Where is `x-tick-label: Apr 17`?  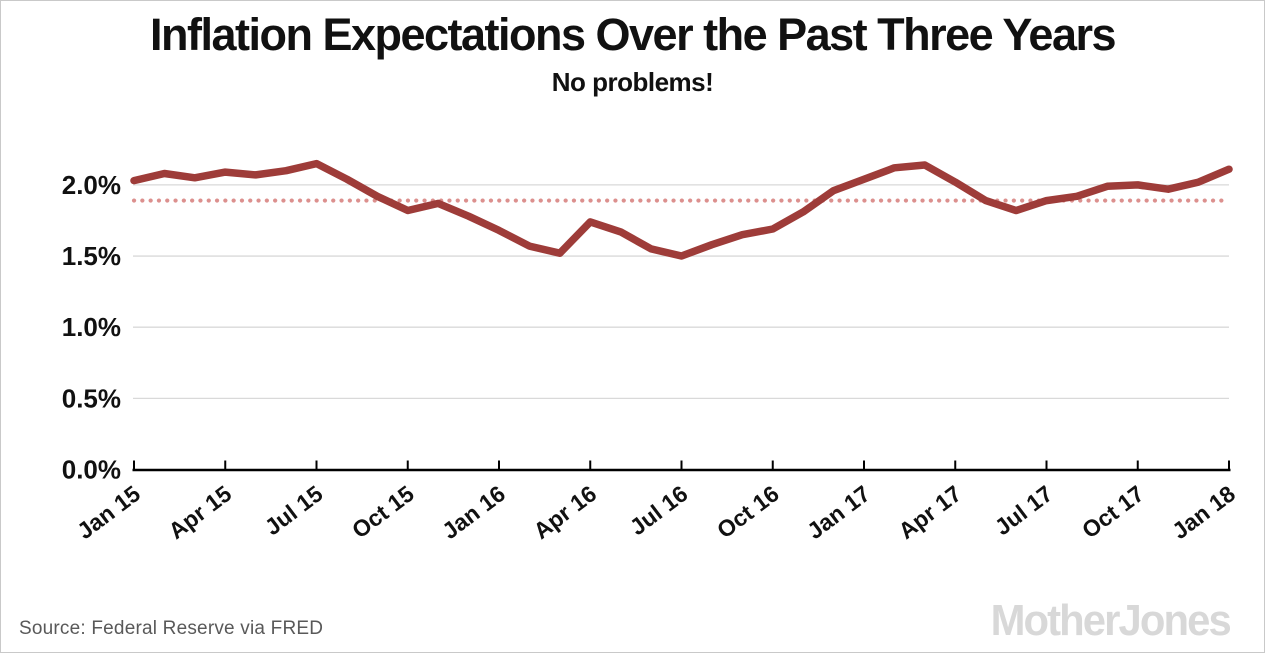 x-tick-label: Apr 17 is located at coordinates (929, 512).